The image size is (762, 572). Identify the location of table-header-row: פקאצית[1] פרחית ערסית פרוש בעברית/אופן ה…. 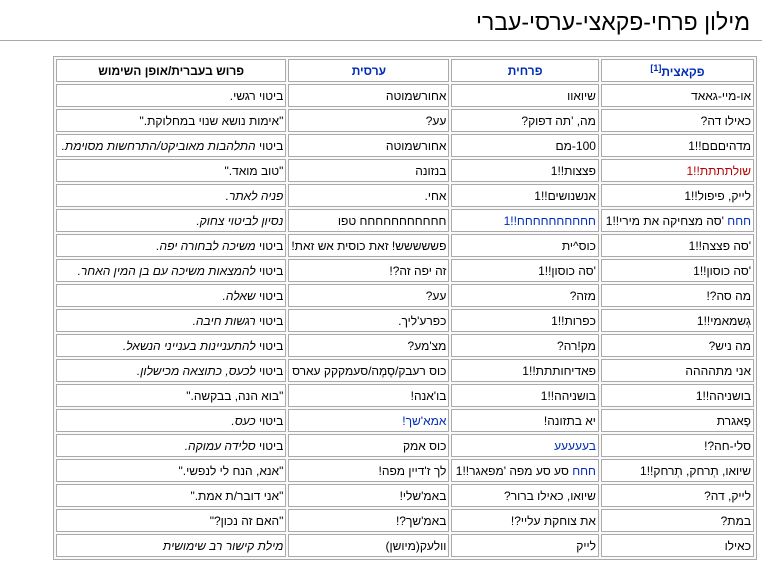
(405, 70).